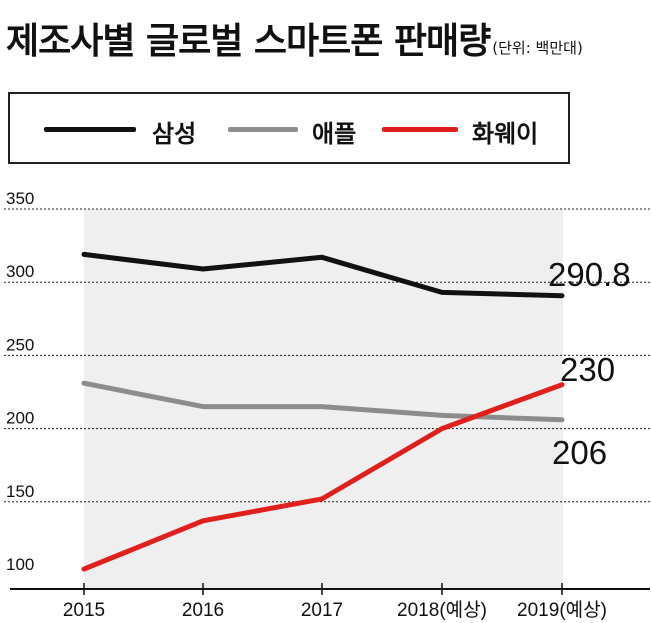 This screenshot has height=623, width=651. I want to click on x-tick-label: 2016, so click(203, 610).